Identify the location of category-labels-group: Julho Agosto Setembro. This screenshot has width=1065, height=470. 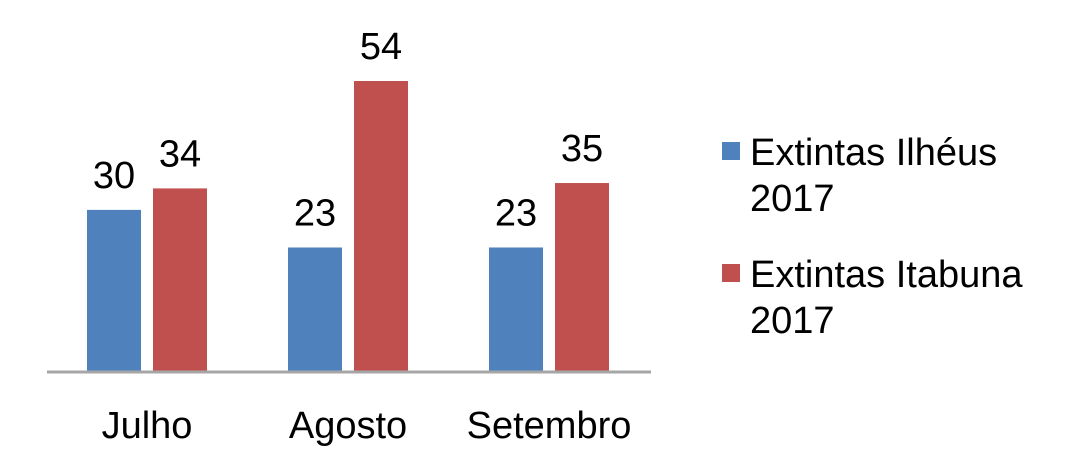
(367, 426).